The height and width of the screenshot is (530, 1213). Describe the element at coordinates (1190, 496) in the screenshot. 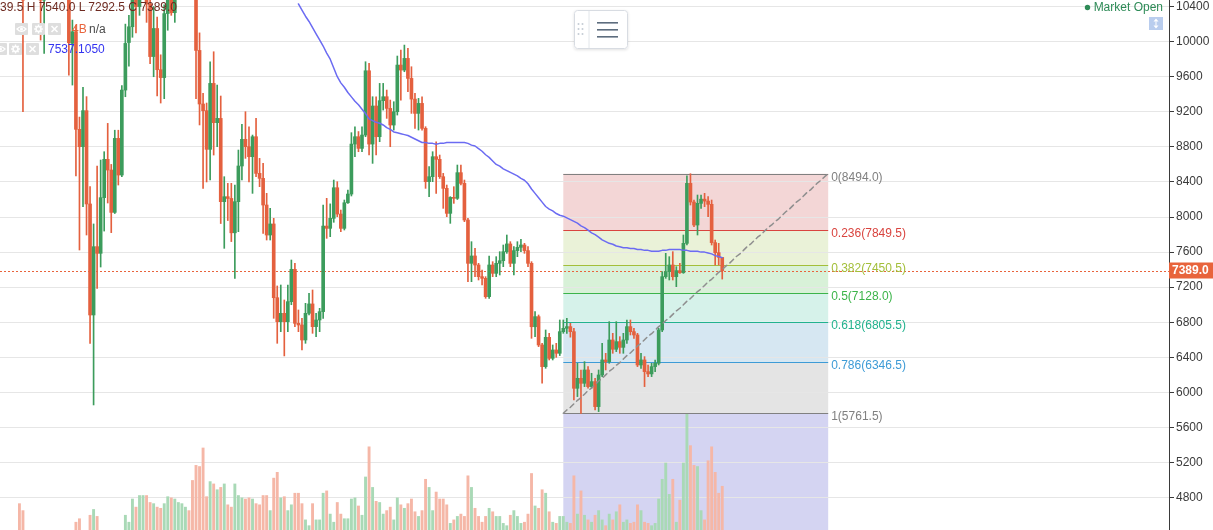

I see `y-tick-label: 4800` at that location.